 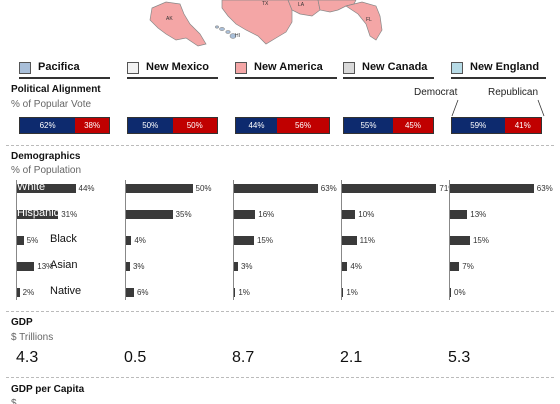 What do you see at coordinates (256, 125) in the screenshot?
I see `democrat-segment: 44%` at bounding box center [256, 125].